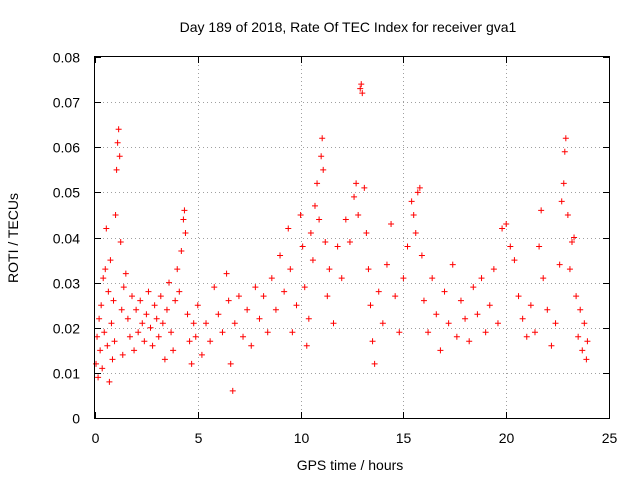 Image resolution: width=640 pixels, height=480 pixels. I want to click on y-tick-label: 0.06, so click(66, 148).